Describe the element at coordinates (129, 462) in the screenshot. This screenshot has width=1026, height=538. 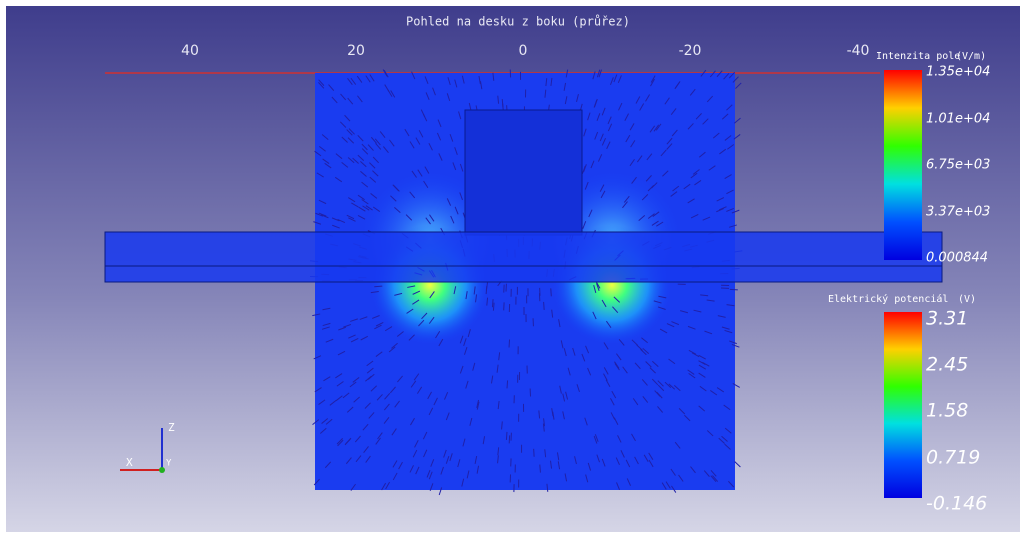
I see `x-label: X` at that location.